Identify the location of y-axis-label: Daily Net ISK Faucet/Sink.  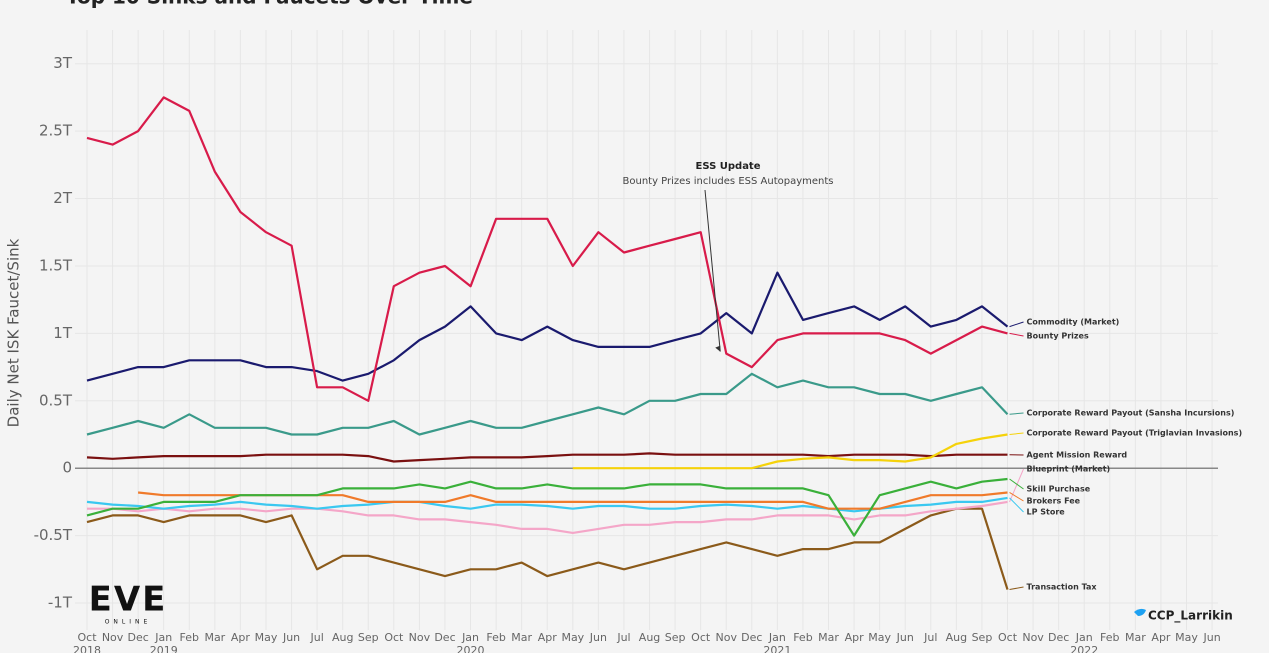
(14, 332).